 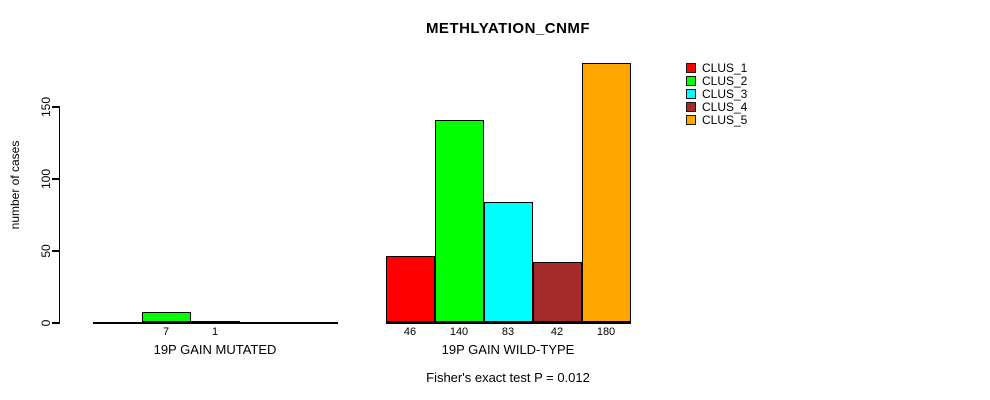 What do you see at coordinates (215, 332) in the screenshot?
I see `bar-value-label: 1` at bounding box center [215, 332].